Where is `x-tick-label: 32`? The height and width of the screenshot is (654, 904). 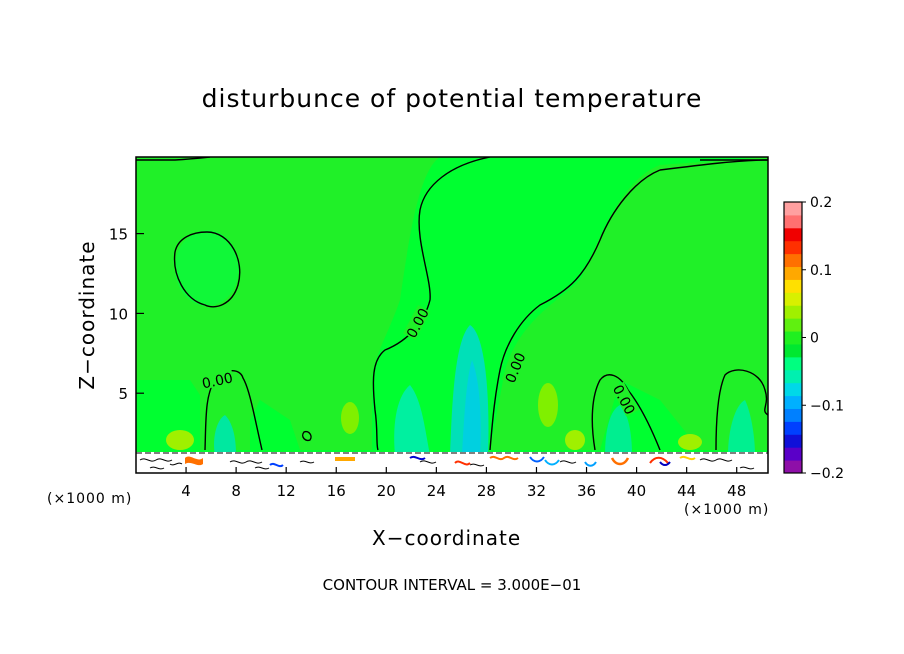 x-tick-label: 32 is located at coordinates (536, 491).